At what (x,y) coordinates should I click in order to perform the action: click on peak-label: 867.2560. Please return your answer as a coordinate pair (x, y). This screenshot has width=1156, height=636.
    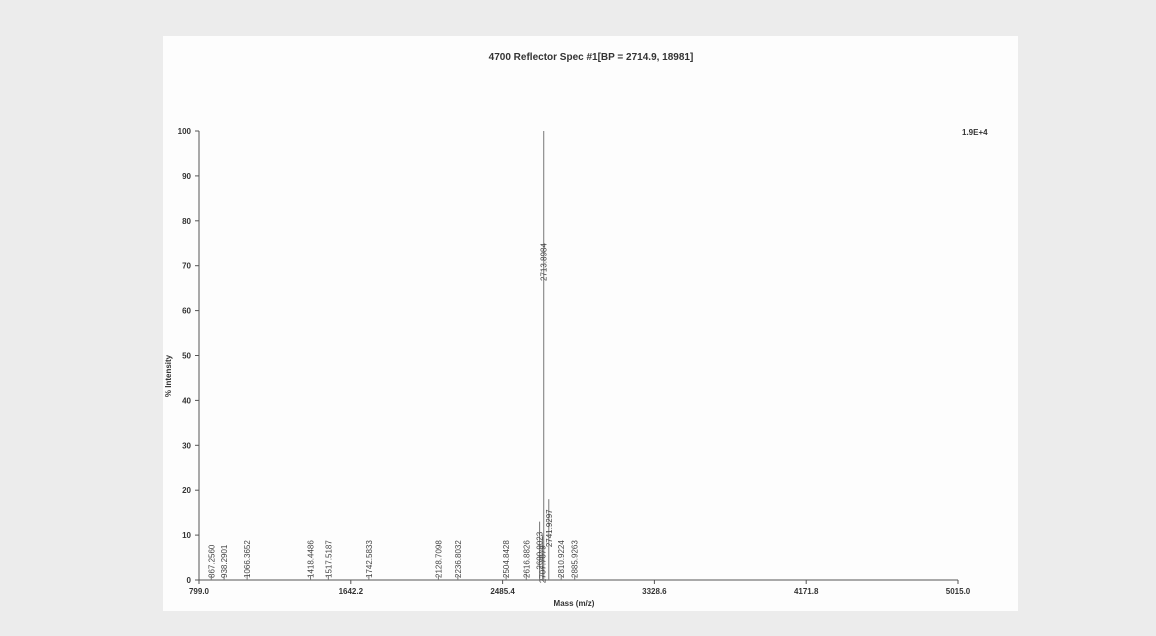
    Looking at the image, I should click on (211, 561).